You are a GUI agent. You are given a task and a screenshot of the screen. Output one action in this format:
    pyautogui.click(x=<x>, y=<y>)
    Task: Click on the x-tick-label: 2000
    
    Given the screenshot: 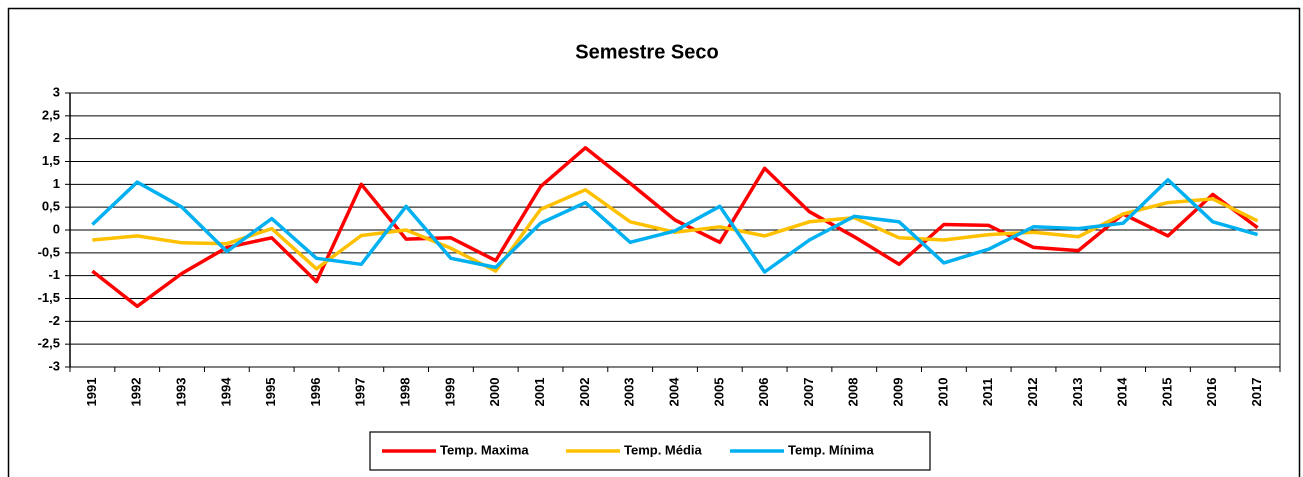 What is the action you would take?
    pyautogui.click(x=494, y=392)
    